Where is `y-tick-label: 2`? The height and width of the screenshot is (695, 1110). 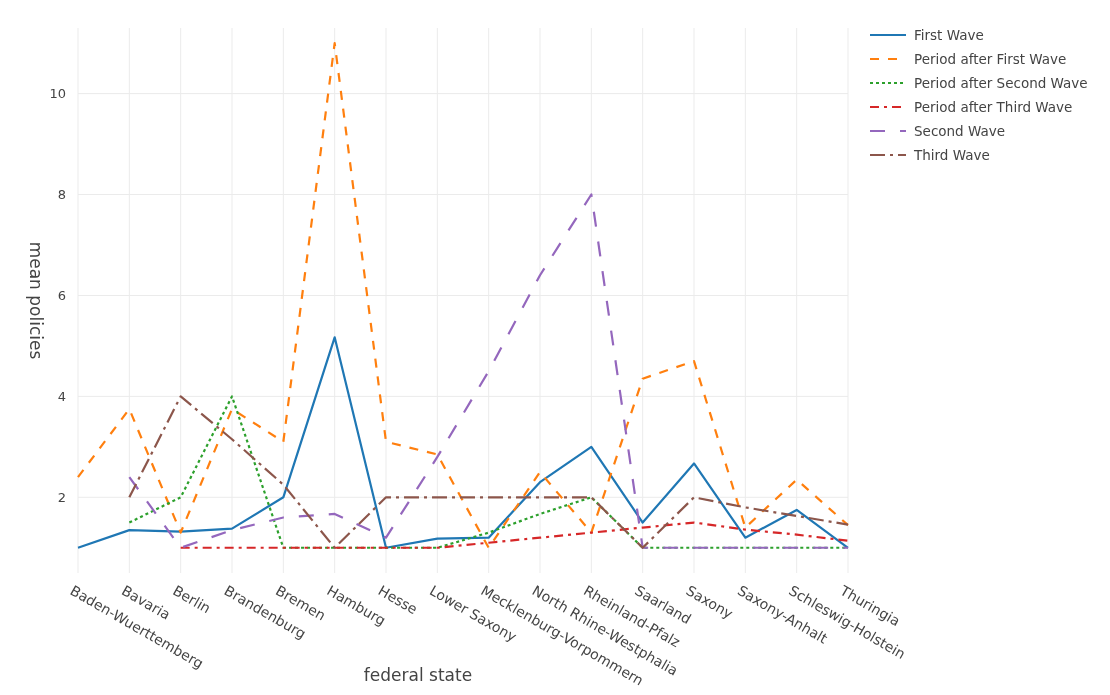
y-tick-label: 2 is located at coordinates (61, 497).